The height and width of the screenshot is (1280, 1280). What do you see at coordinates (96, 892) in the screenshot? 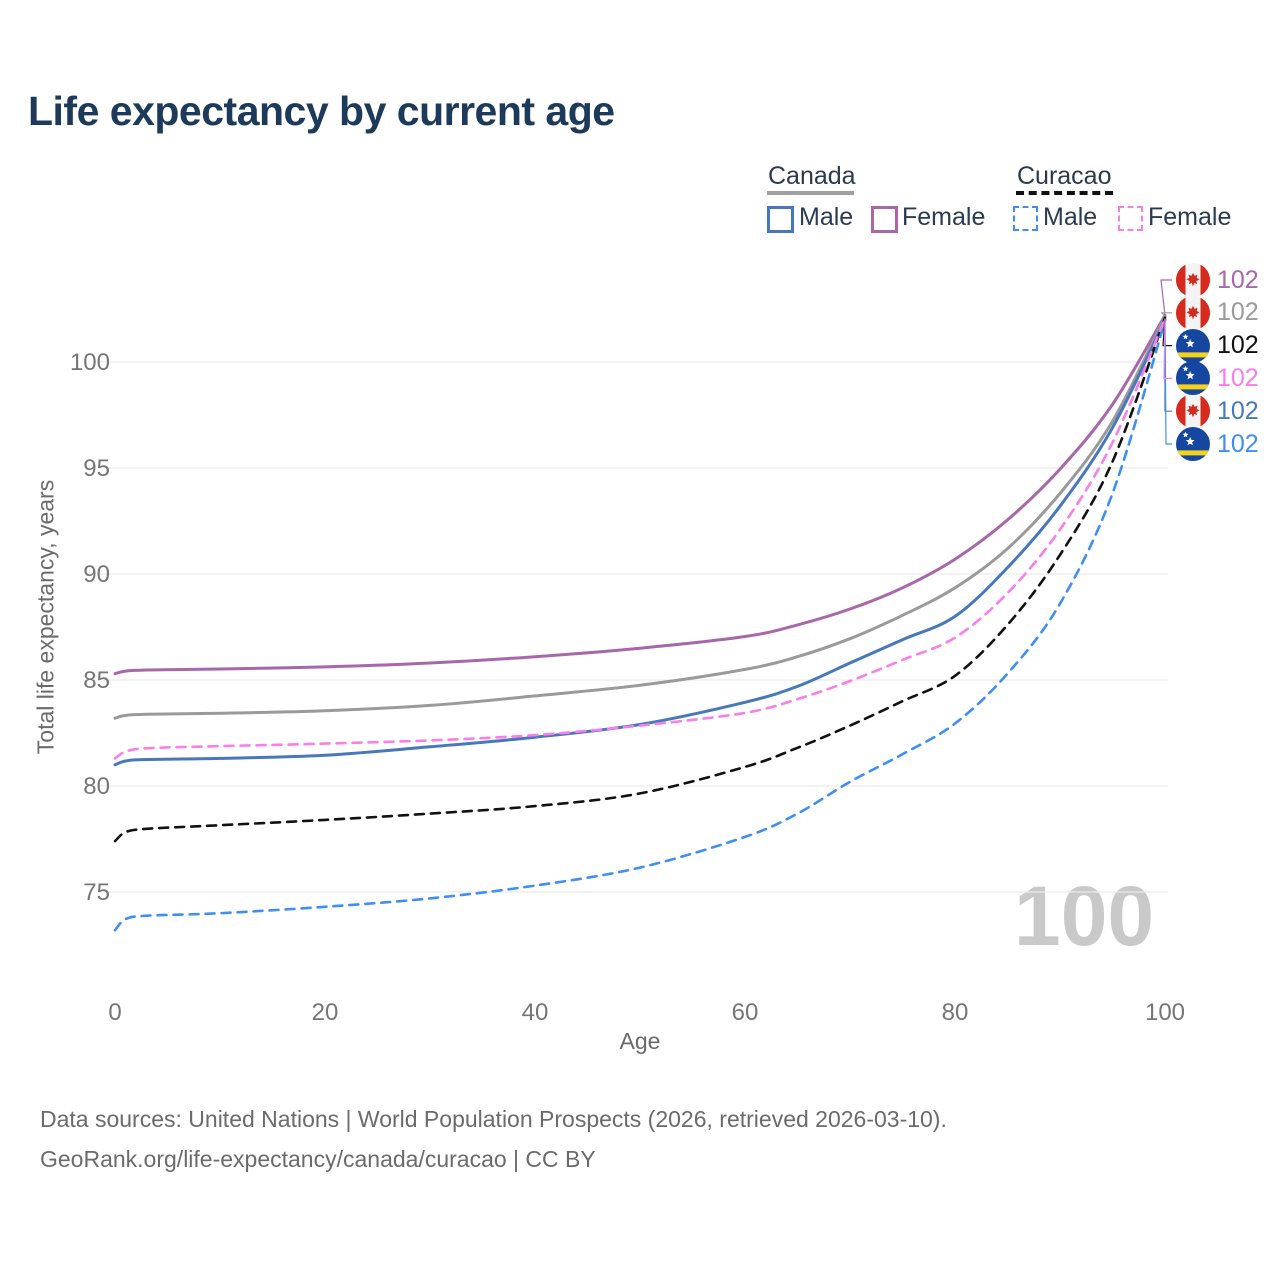
I see `y-tick-75: 75` at bounding box center [96, 892].